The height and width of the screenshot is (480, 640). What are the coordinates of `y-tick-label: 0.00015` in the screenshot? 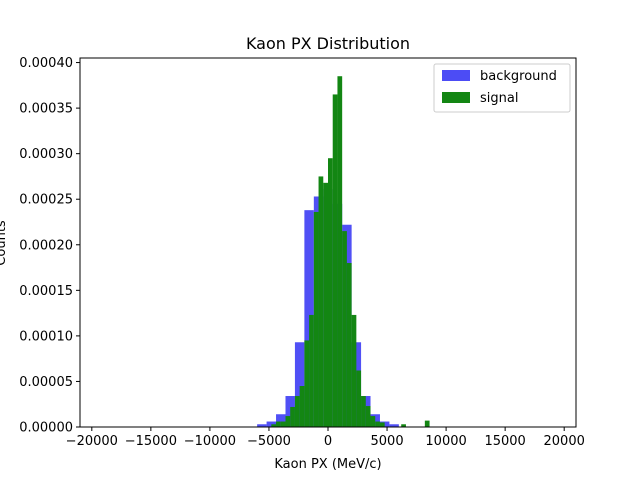 It's located at (46, 291).